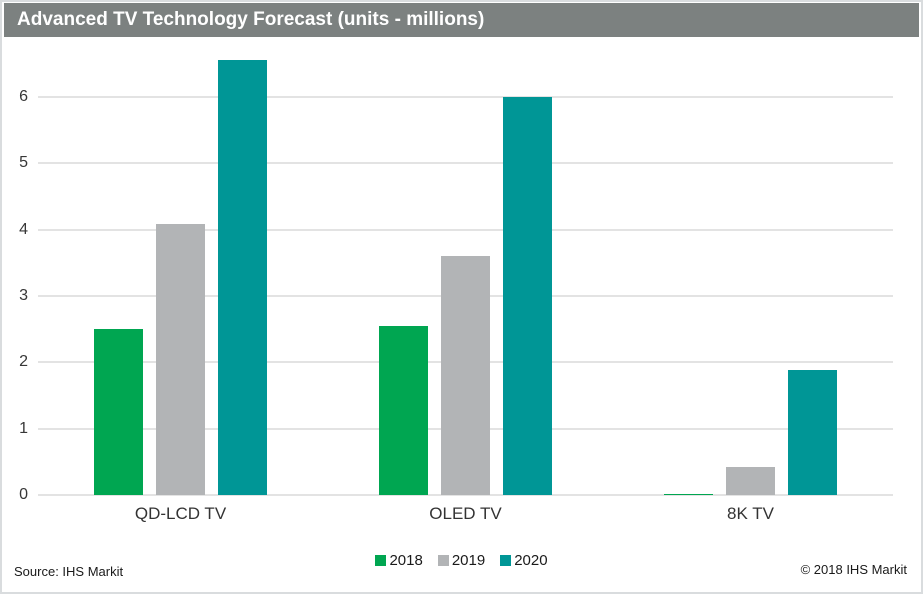 This screenshot has width=923, height=594. What do you see at coordinates (23, 96) in the screenshot?
I see `y-tick-label-6: 6` at bounding box center [23, 96].